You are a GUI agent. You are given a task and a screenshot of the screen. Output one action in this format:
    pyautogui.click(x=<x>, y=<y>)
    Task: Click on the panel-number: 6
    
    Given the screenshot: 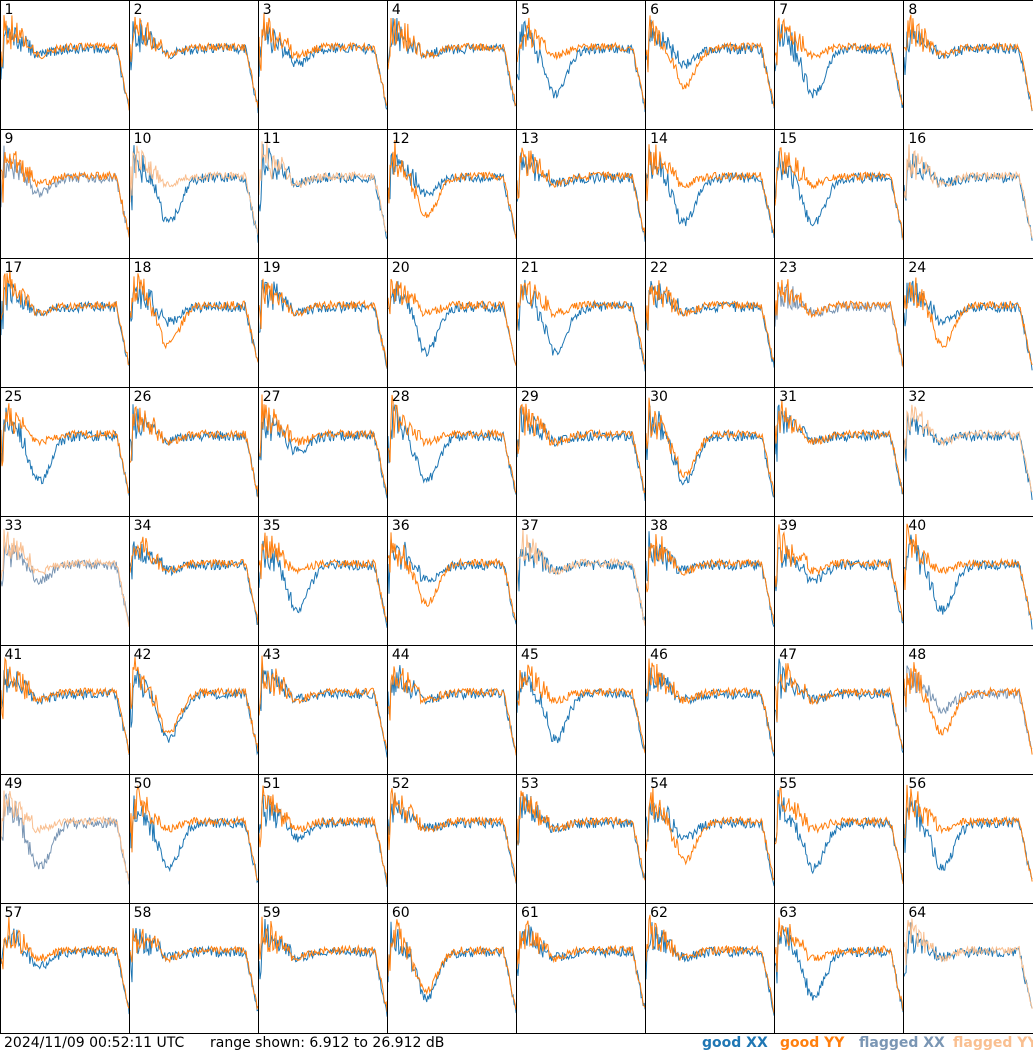 What is the action you would take?
    pyautogui.click(x=655, y=9)
    